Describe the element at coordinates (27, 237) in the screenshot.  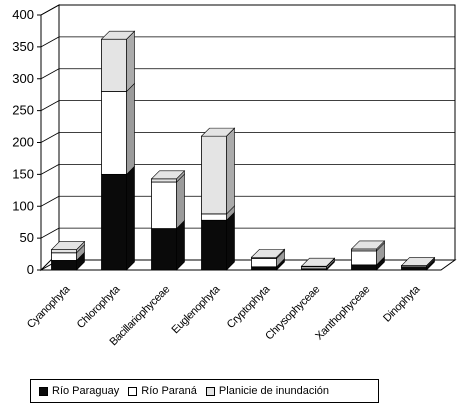
I see `y-tick-label: 50` at that location.